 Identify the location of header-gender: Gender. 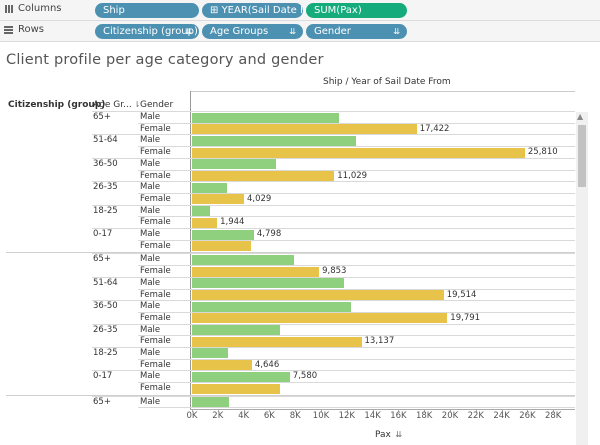
(157, 105).